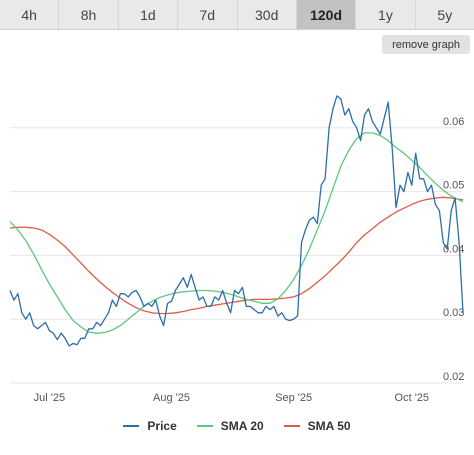 The width and height of the screenshot is (474, 455). I want to click on legend-swatch-sma50, so click(291, 426).